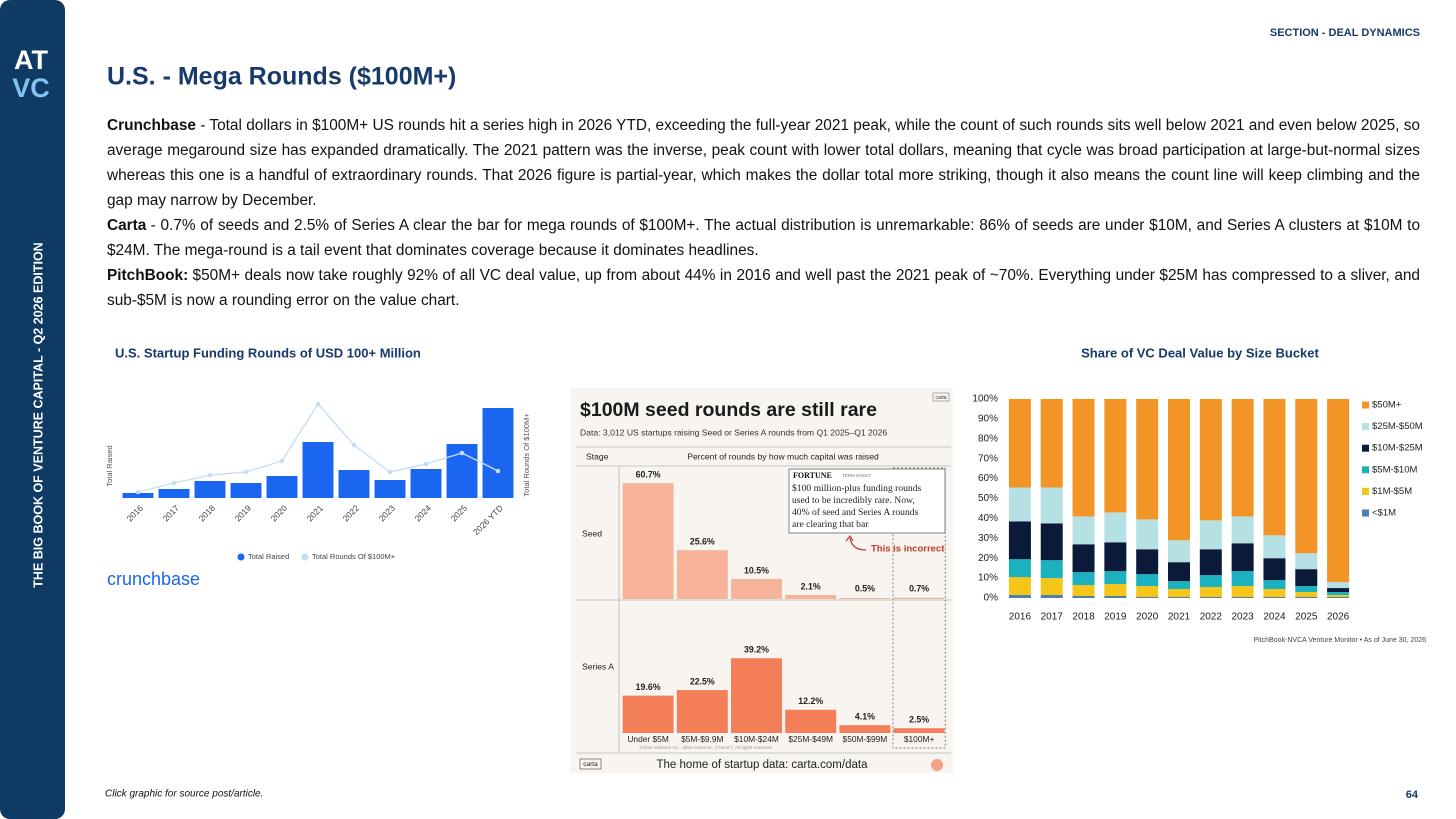 This screenshot has height=819, width=1456. What do you see at coordinates (268, 556) in the screenshot?
I see `legend-label: Total Raised` at bounding box center [268, 556].